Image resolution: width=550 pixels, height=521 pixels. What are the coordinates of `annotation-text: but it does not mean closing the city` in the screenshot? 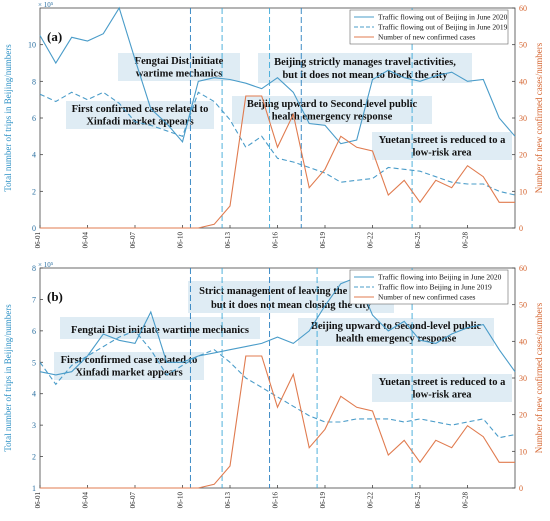 It's located at (291, 305).